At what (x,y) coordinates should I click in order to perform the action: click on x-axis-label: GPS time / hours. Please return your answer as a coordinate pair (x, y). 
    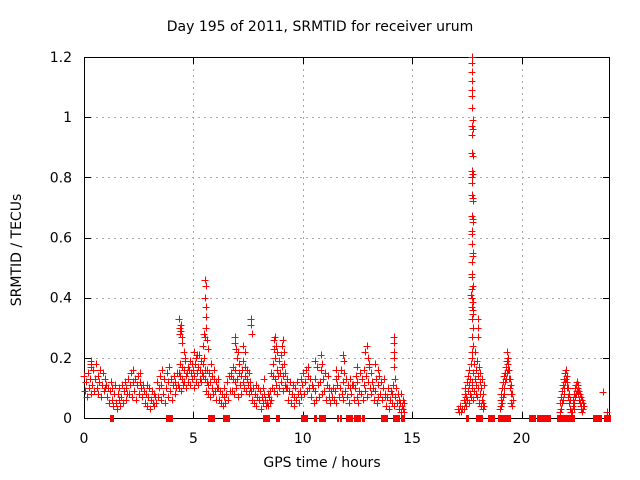
    Looking at the image, I should click on (321, 463).